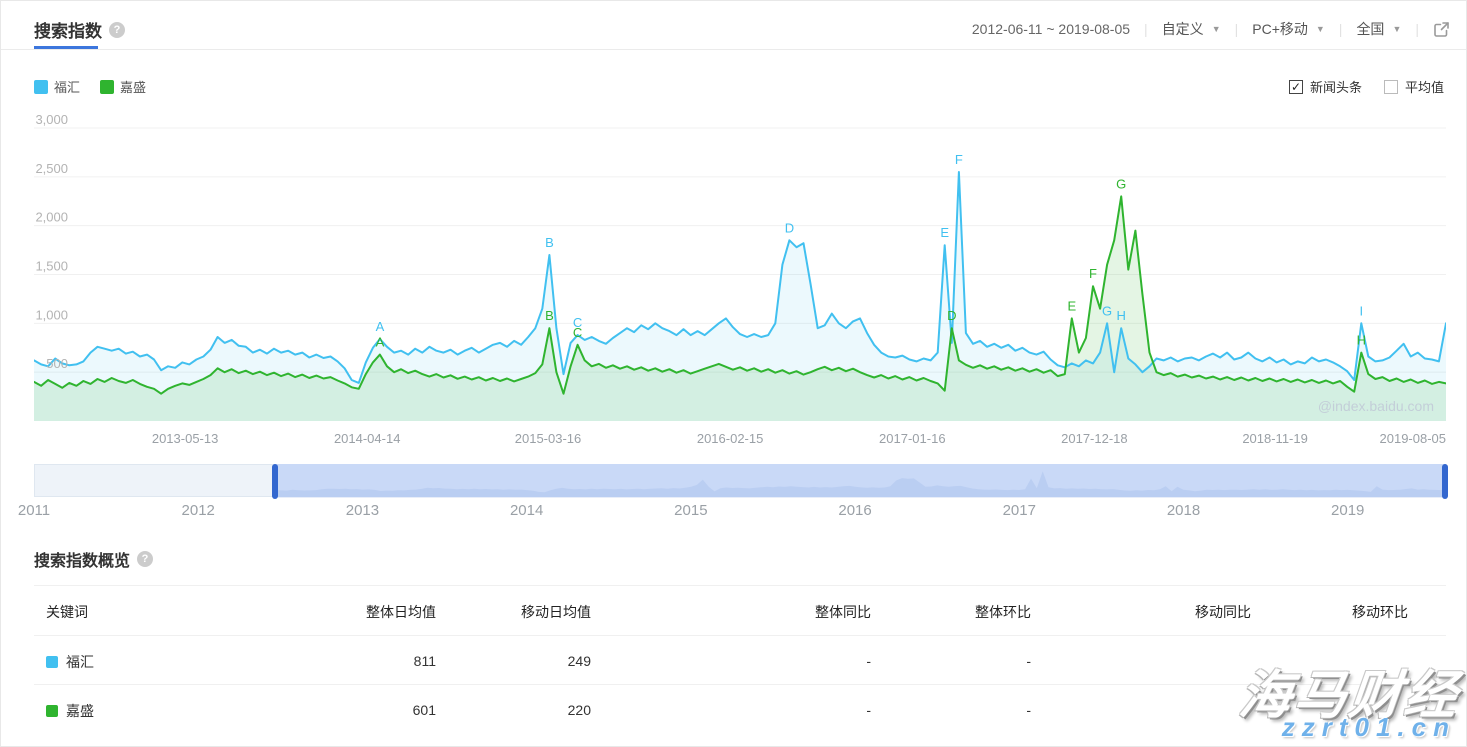 This screenshot has width=1467, height=747. What do you see at coordinates (1335, 87) in the screenshot?
I see `news-headline-label: 新闻头条` at bounding box center [1335, 87].